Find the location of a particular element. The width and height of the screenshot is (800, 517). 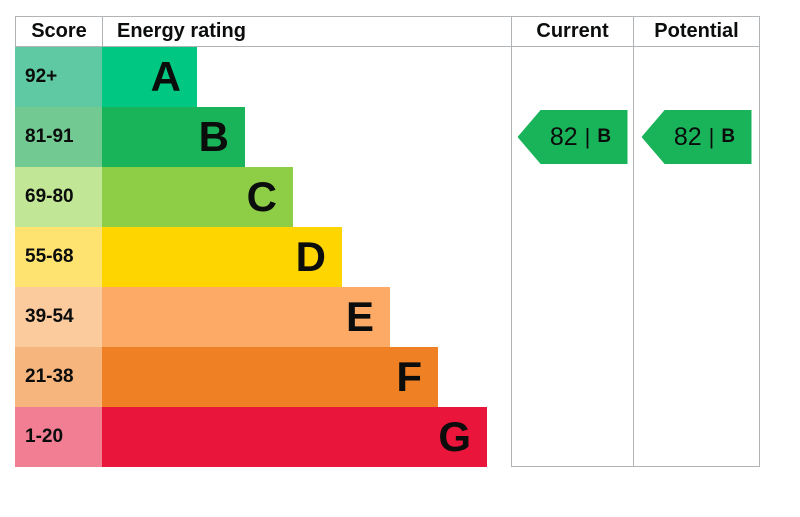

band-row: 92+ A is located at coordinates (387, 77).